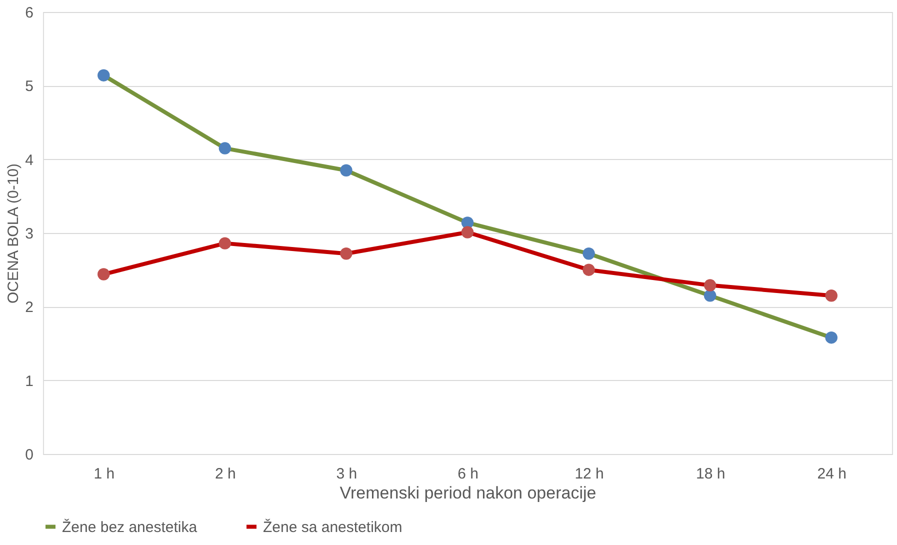  What do you see at coordinates (13, 233) in the screenshot?
I see `y-axis-title: OCENA BOLA (0-10)` at bounding box center [13, 233].